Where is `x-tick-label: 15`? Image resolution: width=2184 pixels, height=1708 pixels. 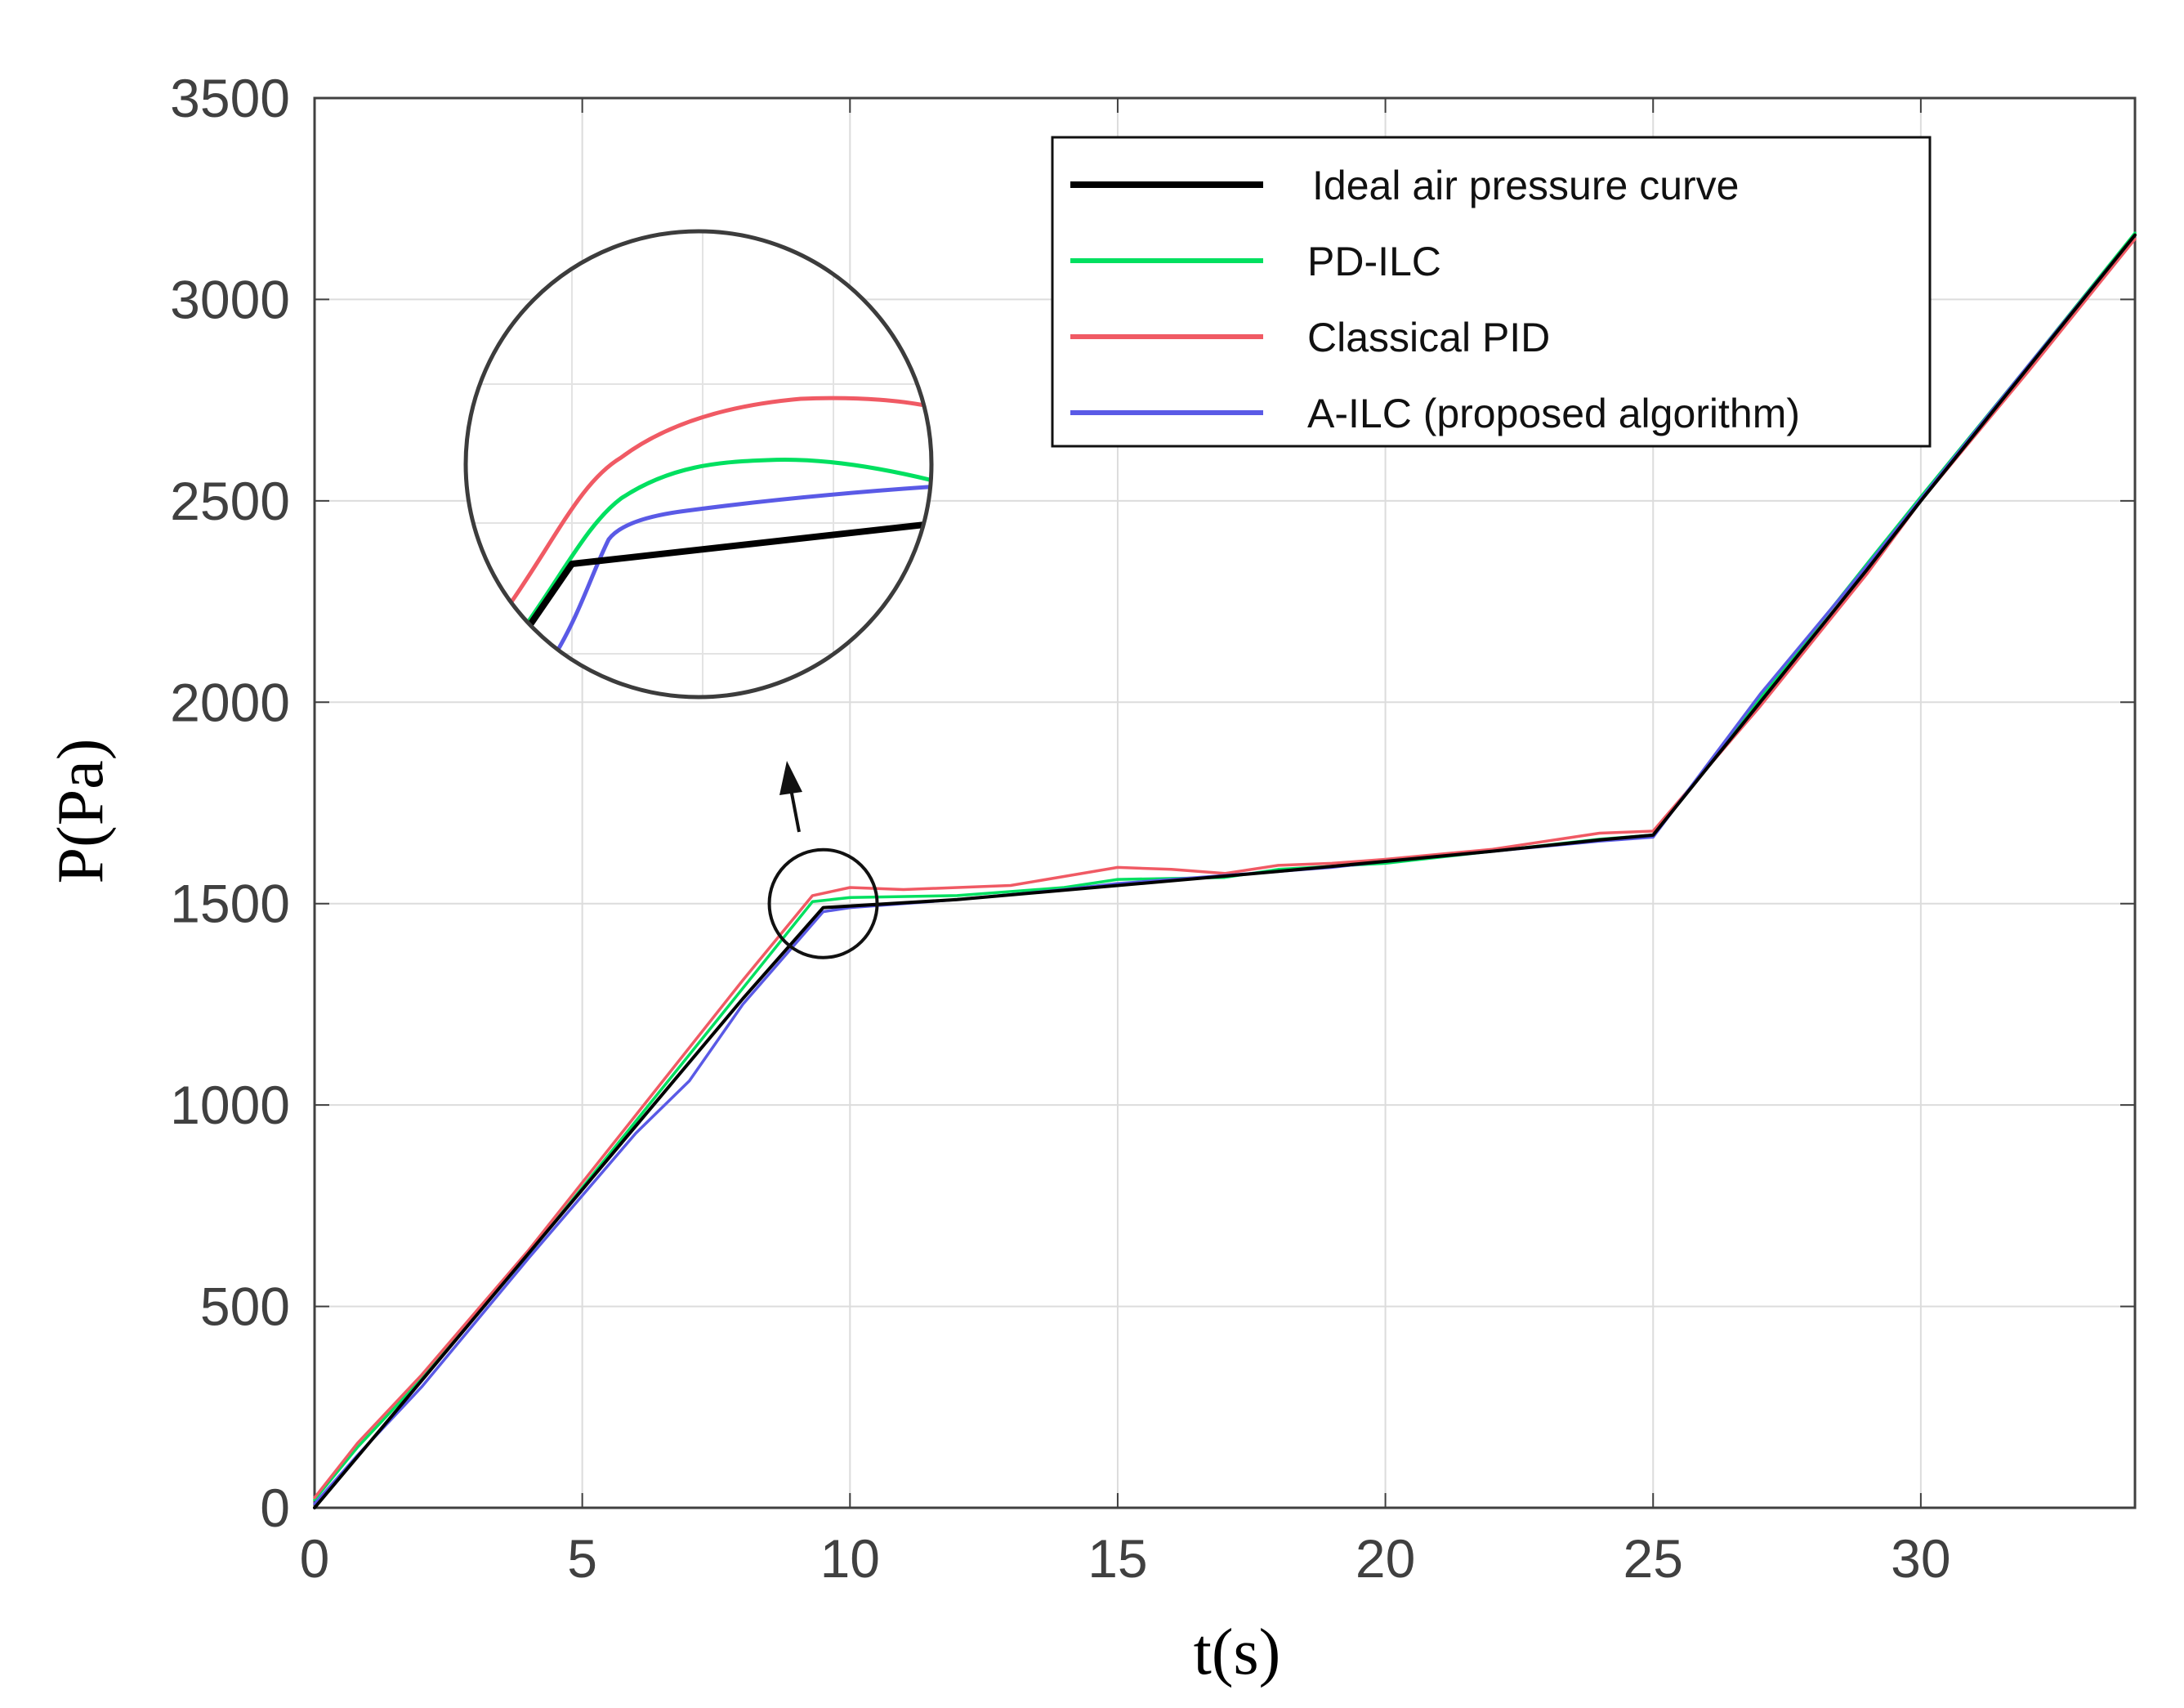 x-tick-label: 15 is located at coordinates (1117, 1558).